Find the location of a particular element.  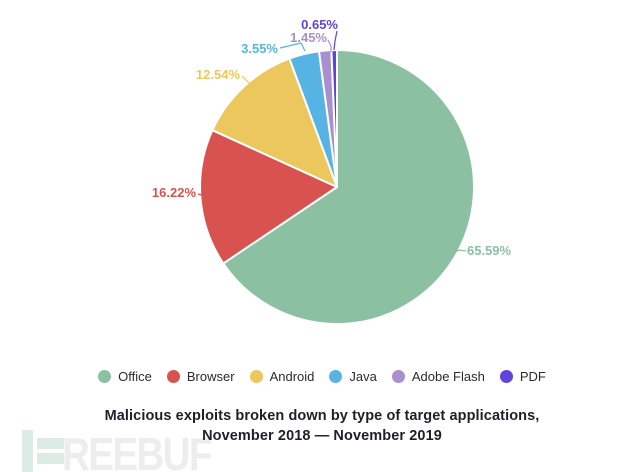

legend-label: Java is located at coordinates (363, 376).